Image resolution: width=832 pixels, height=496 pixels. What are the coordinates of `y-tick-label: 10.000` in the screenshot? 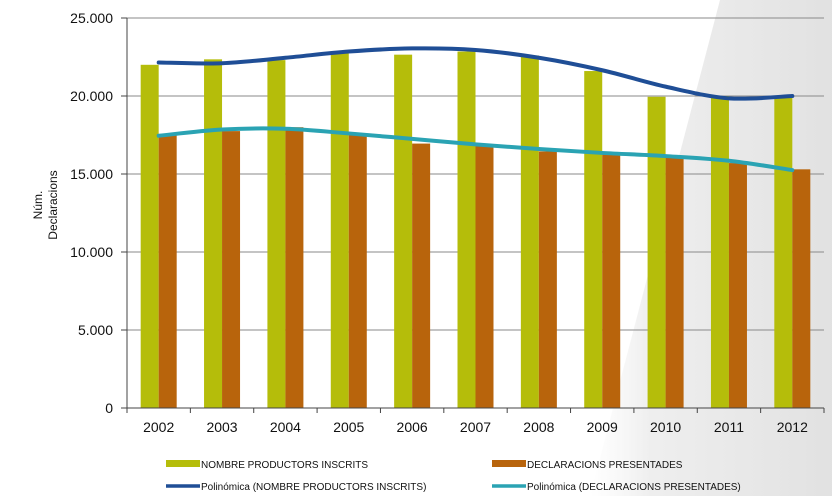 It's located at (91, 252).